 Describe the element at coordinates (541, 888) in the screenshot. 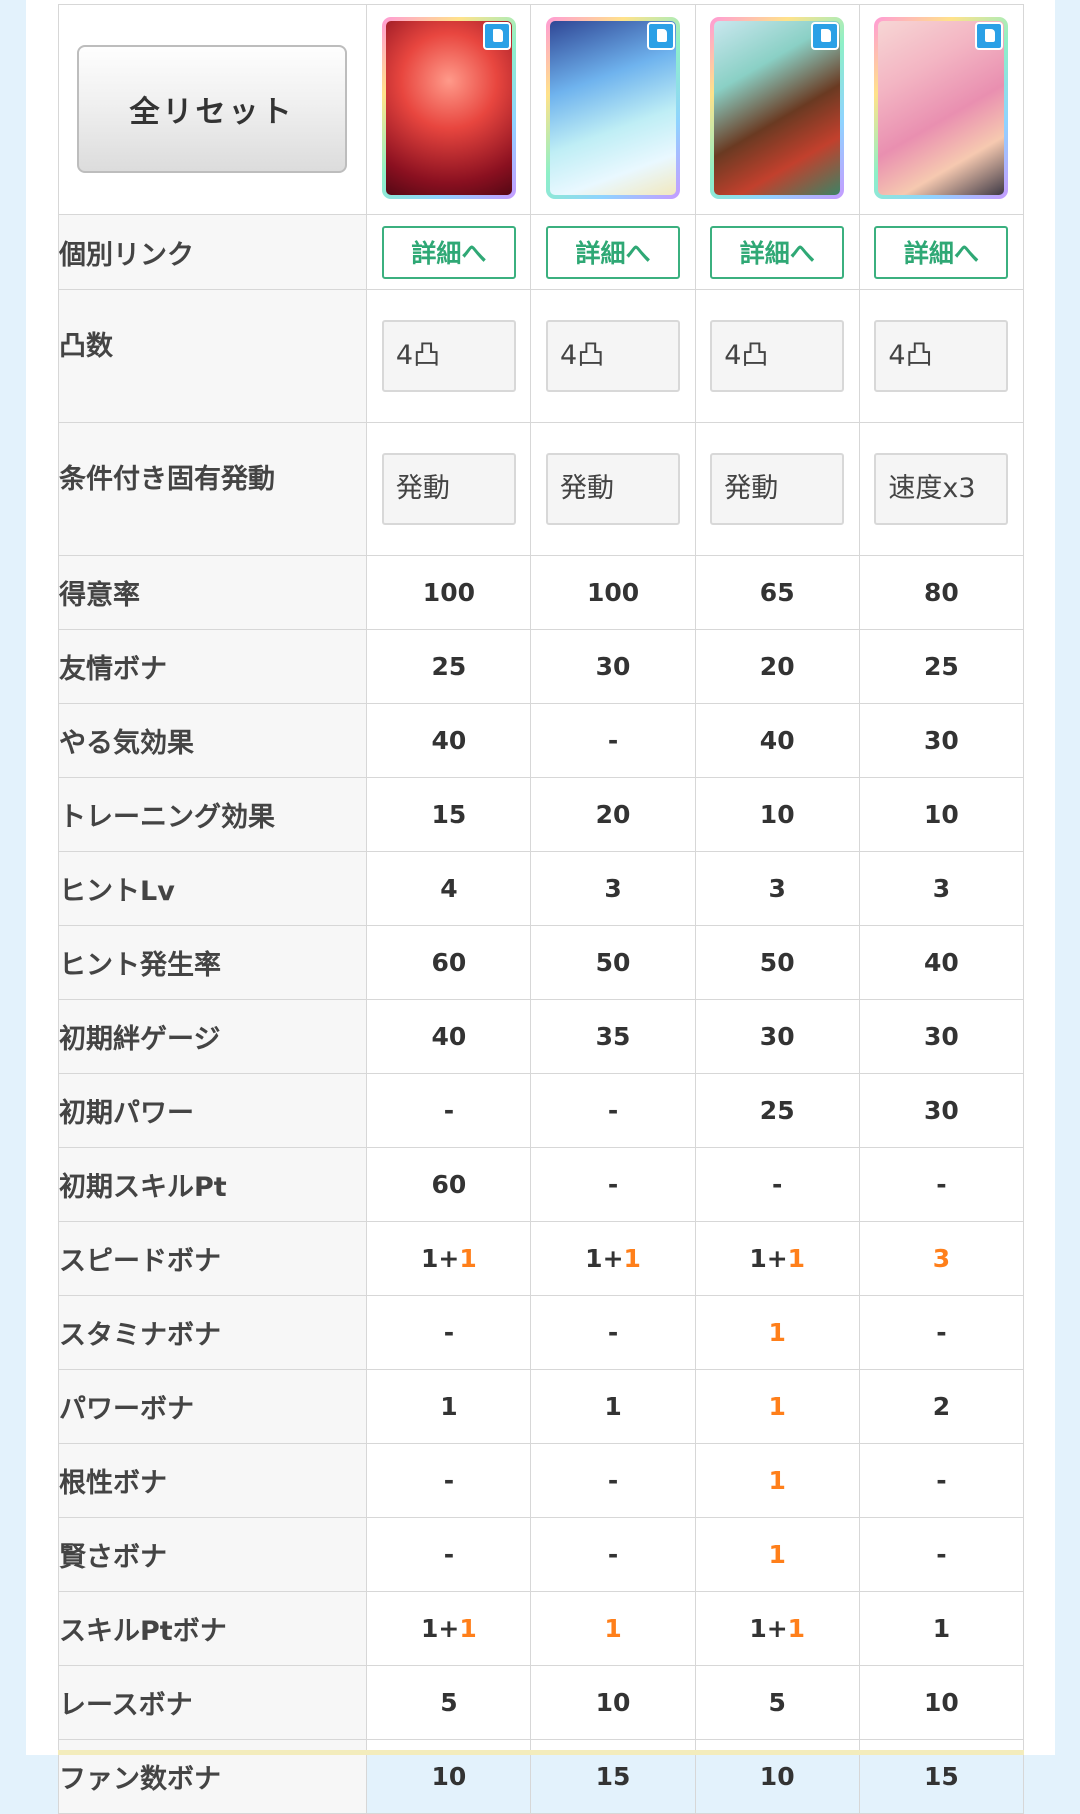

I see `stat-row: ヒントLv 4 3 3 3` at that location.